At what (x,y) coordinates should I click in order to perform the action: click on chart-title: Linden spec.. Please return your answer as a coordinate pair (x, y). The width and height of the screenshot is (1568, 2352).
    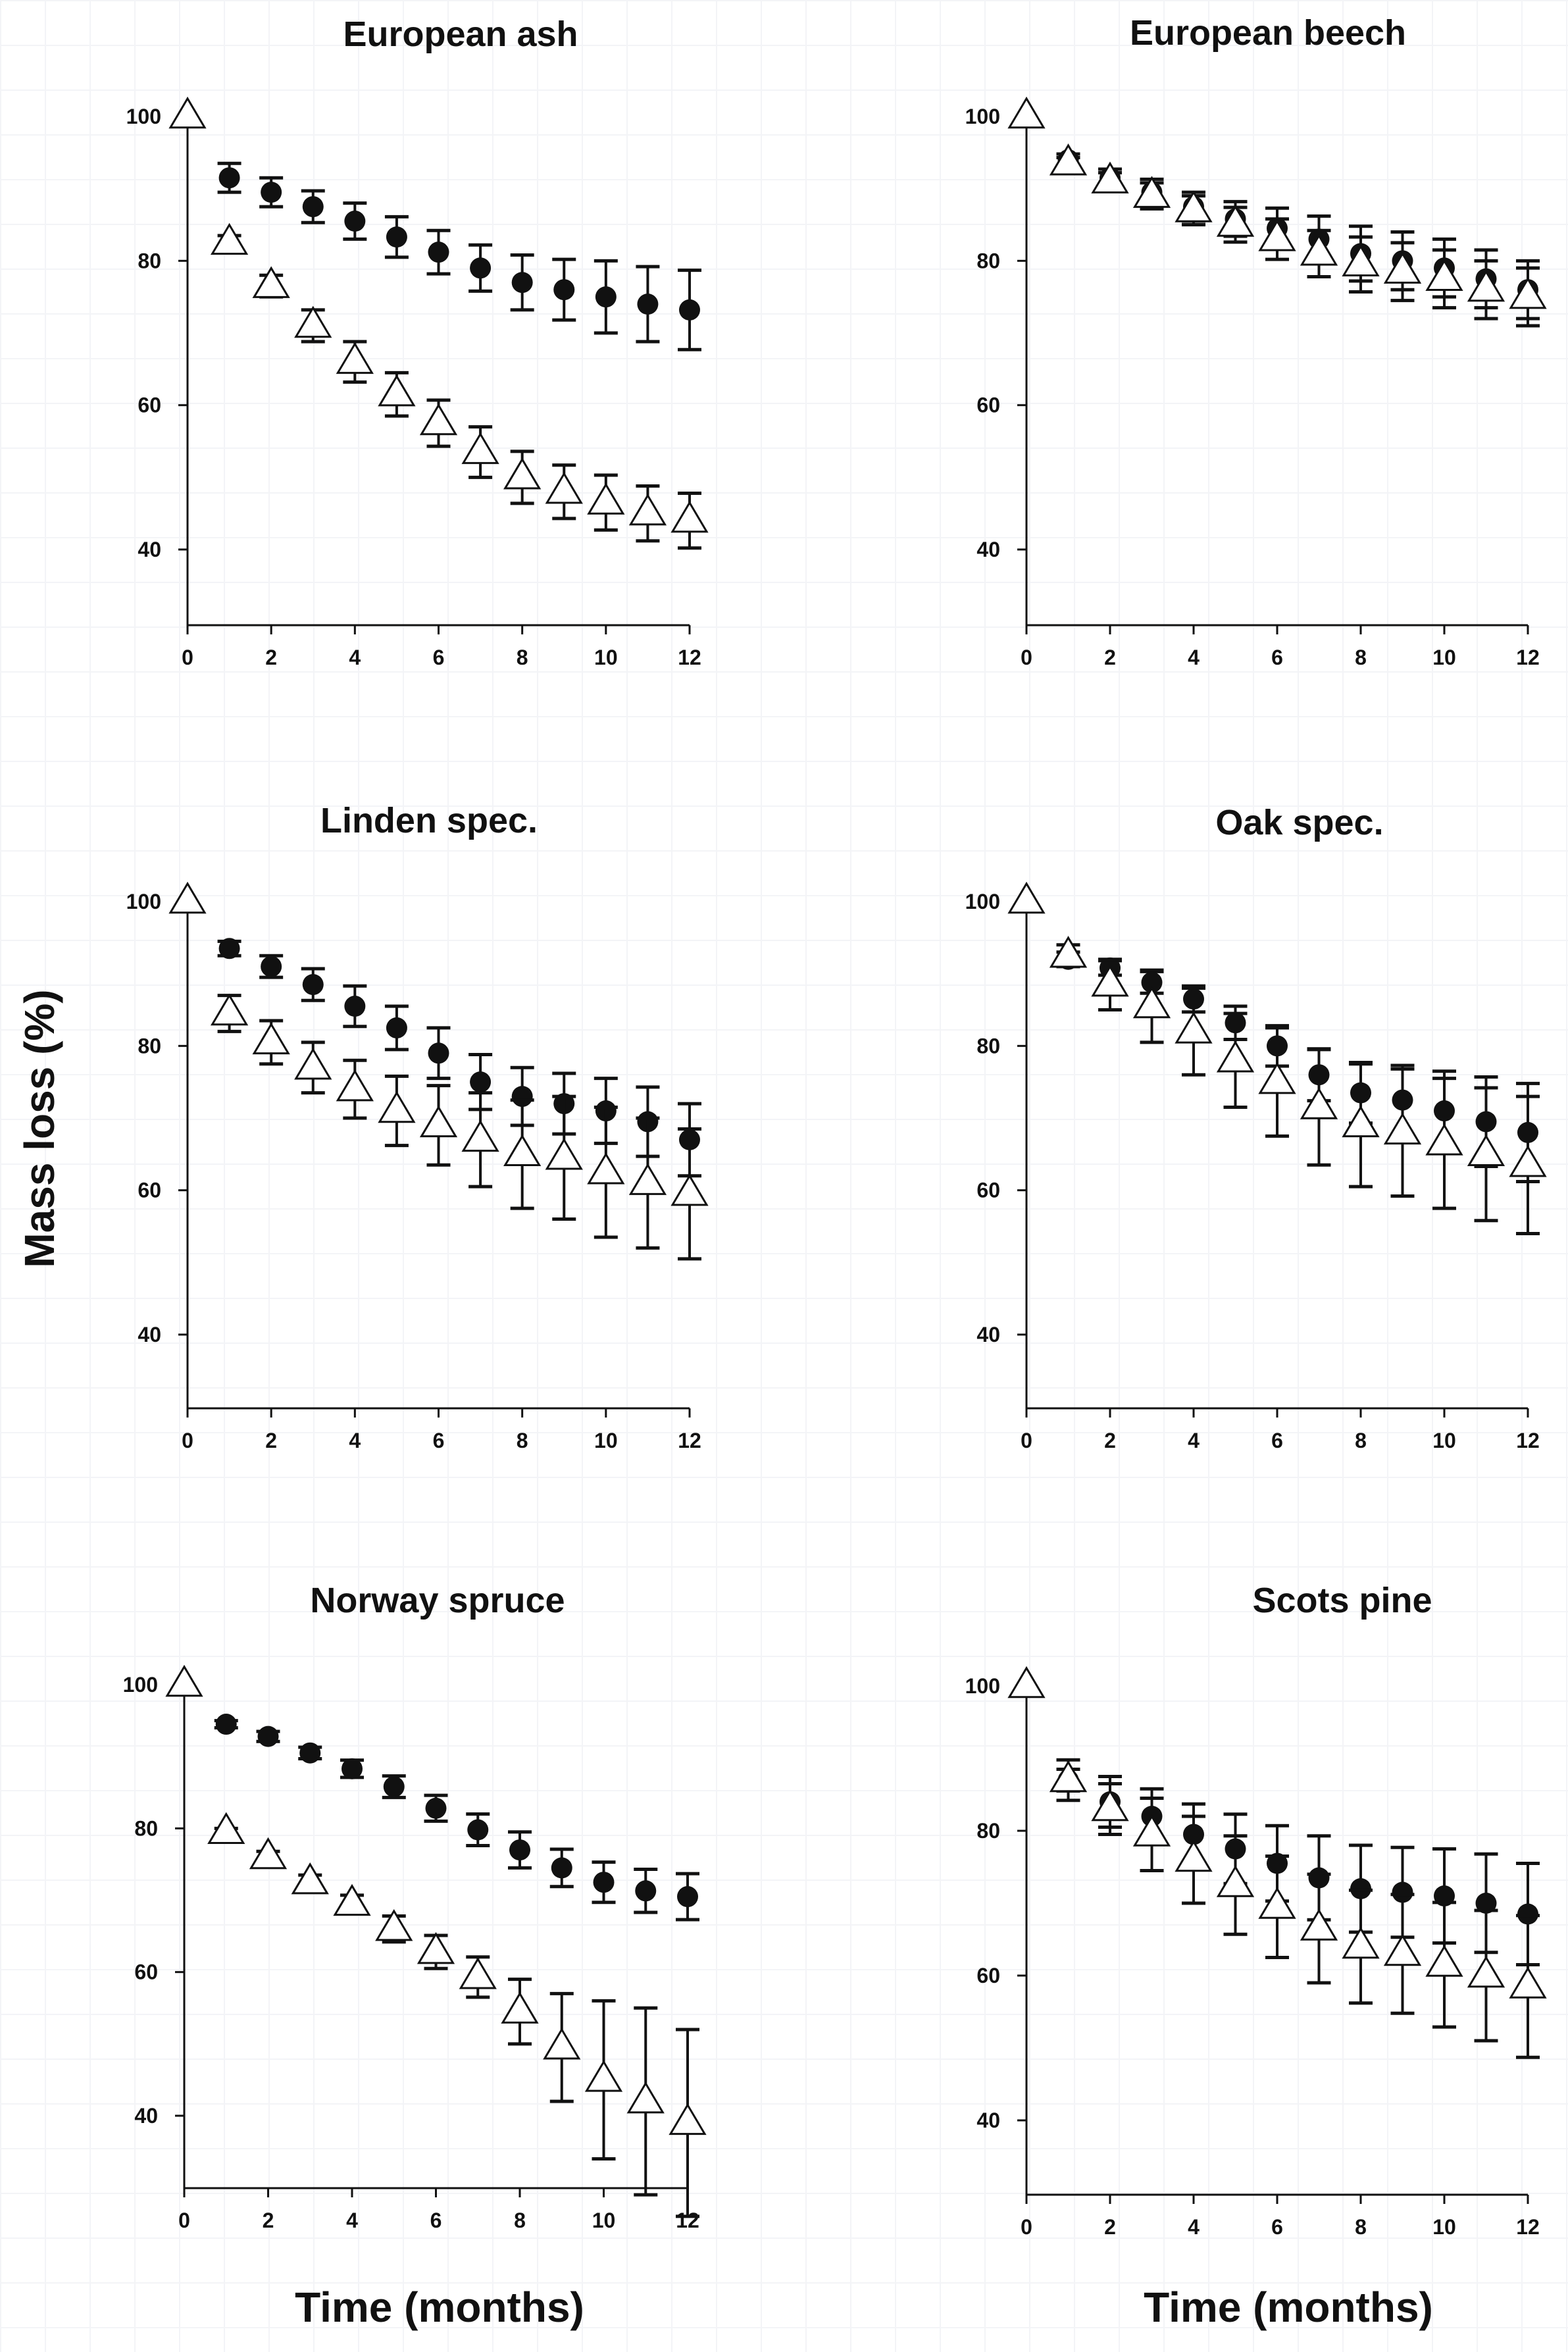
    Looking at the image, I should click on (429, 820).